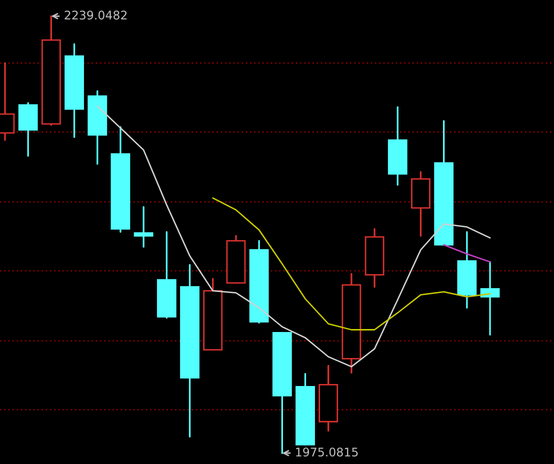 The height and width of the screenshot is (464, 554). Describe the element at coordinates (327, 452) in the screenshot. I see `annotation: 1975.0815` at that location.